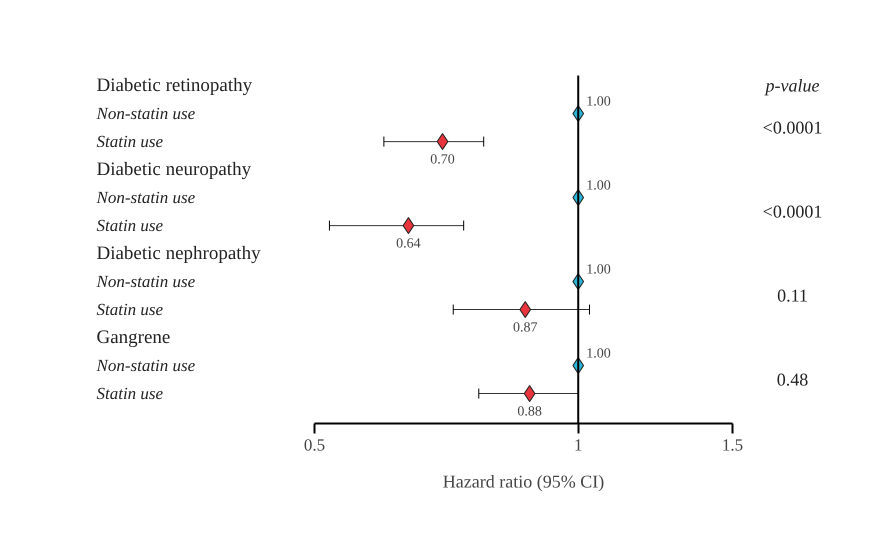 The image size is (878, 545). I want to click on y-tick-label: Gangrene, so click(133, 337).